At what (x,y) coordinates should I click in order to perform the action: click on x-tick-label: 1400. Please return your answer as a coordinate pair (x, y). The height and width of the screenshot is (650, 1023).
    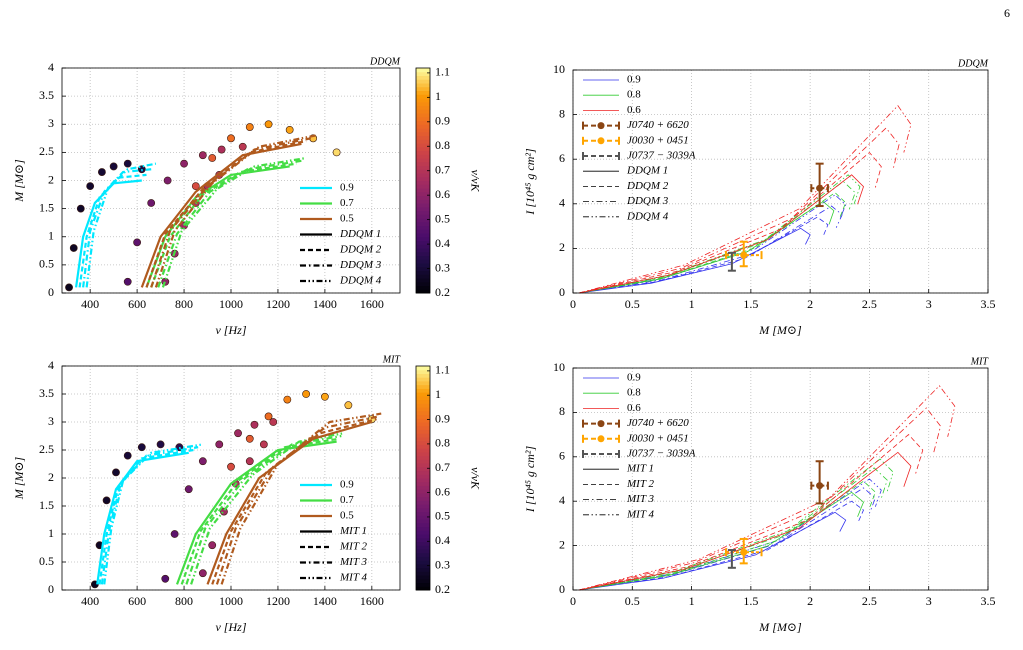
    Looking at the image, I should click on (325, 304).